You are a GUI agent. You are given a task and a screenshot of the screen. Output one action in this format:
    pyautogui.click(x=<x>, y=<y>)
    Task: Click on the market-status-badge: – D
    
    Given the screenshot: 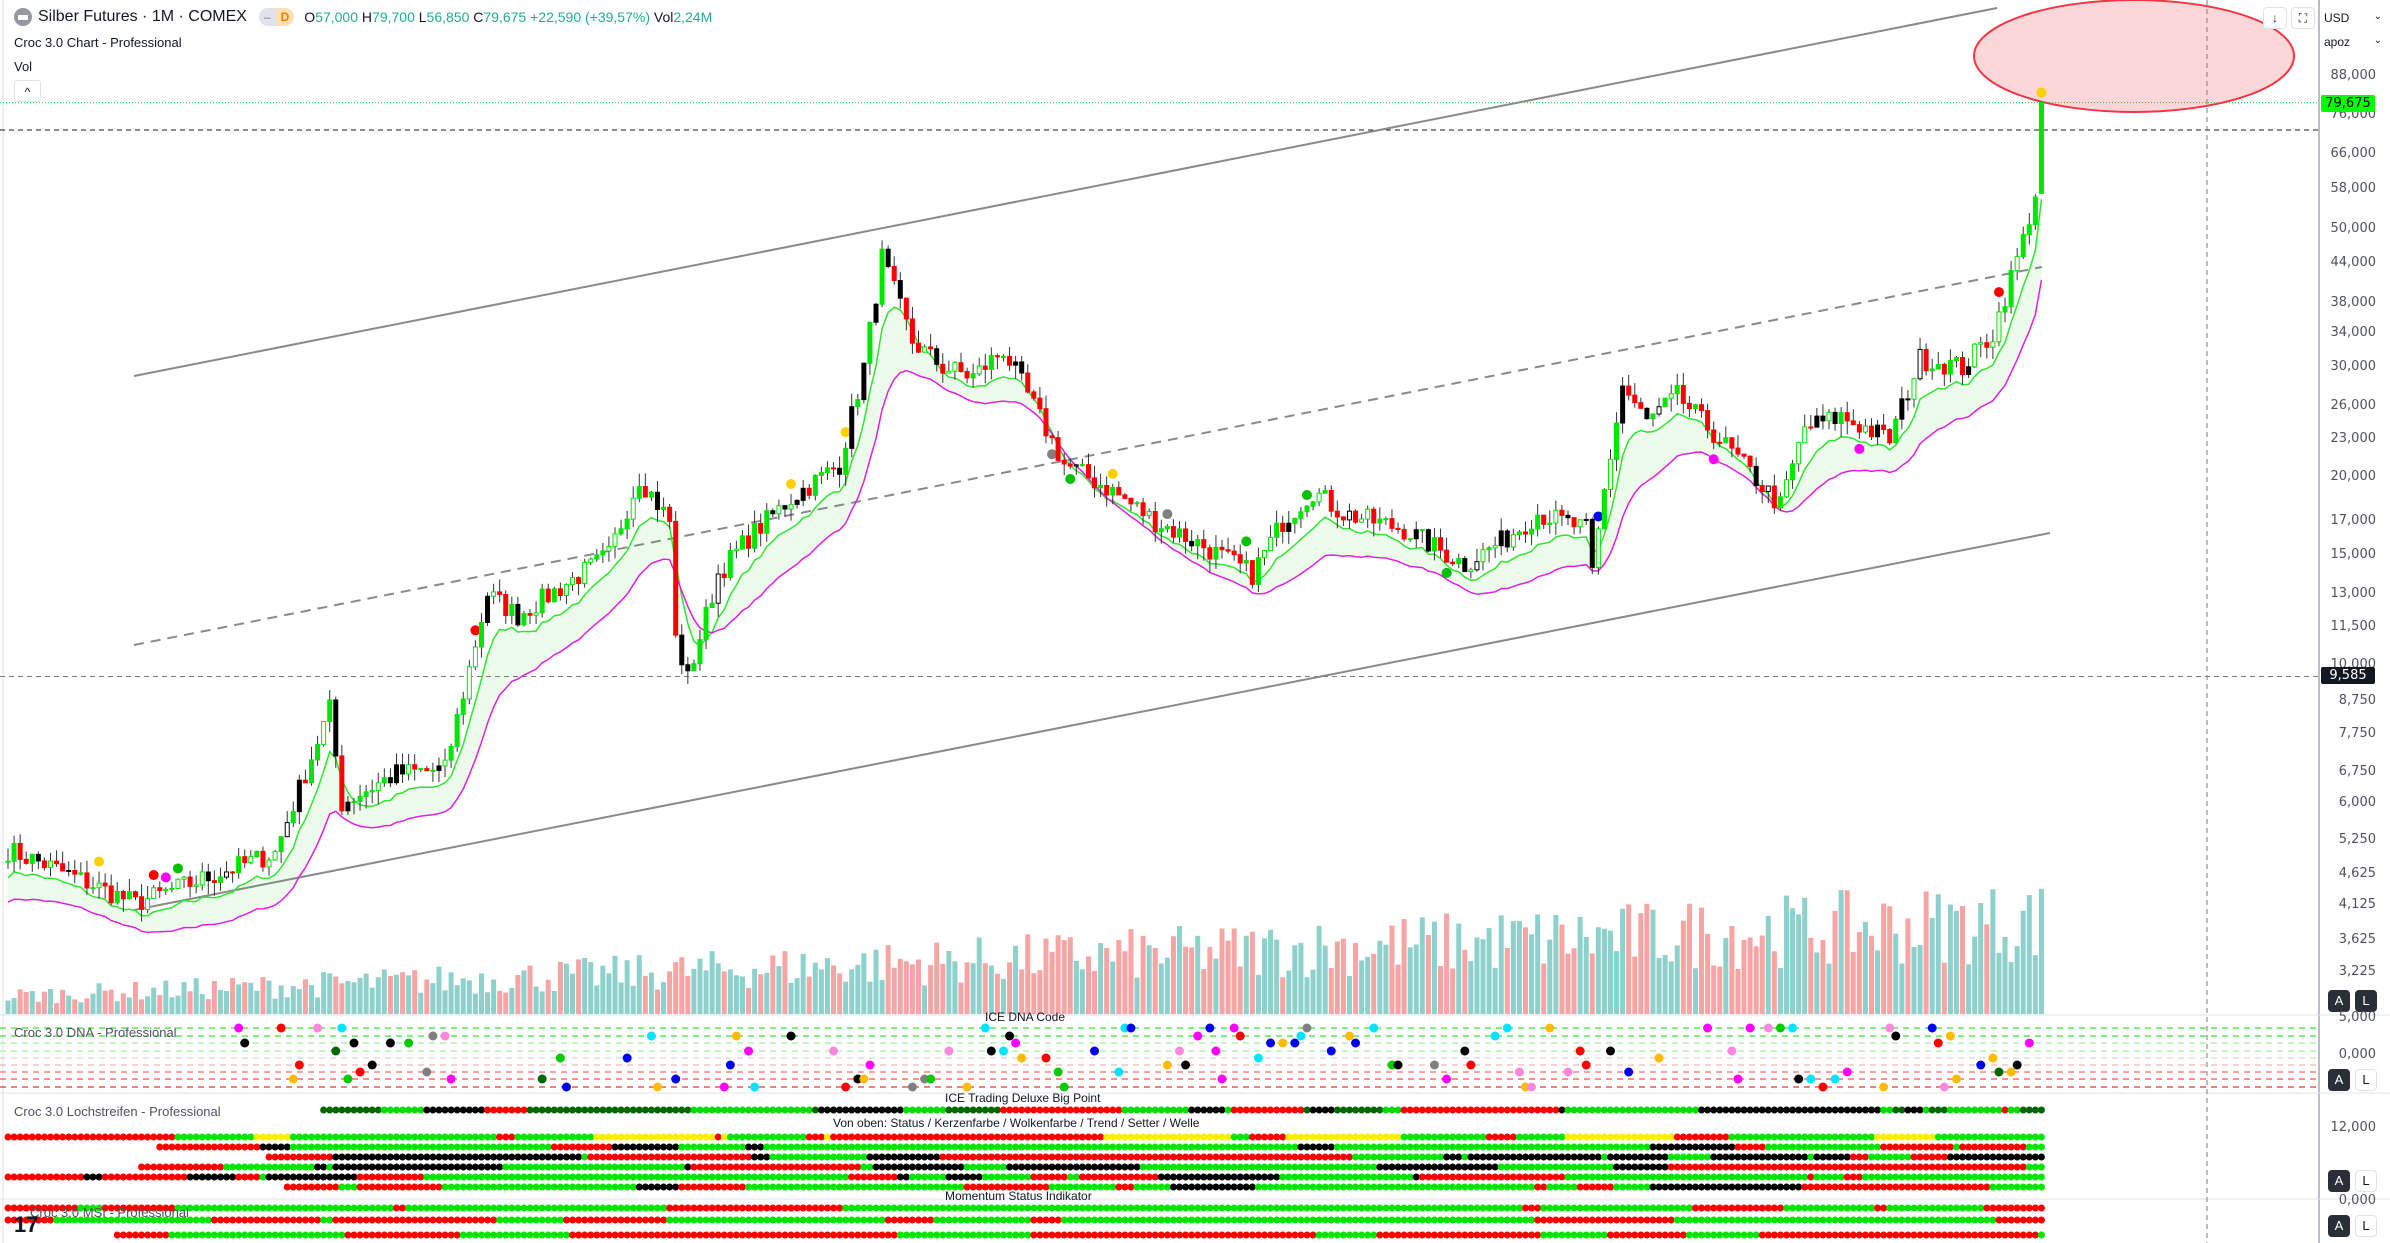 What is the action you would take?
    pyautogui.click(x=276, y=17)
    